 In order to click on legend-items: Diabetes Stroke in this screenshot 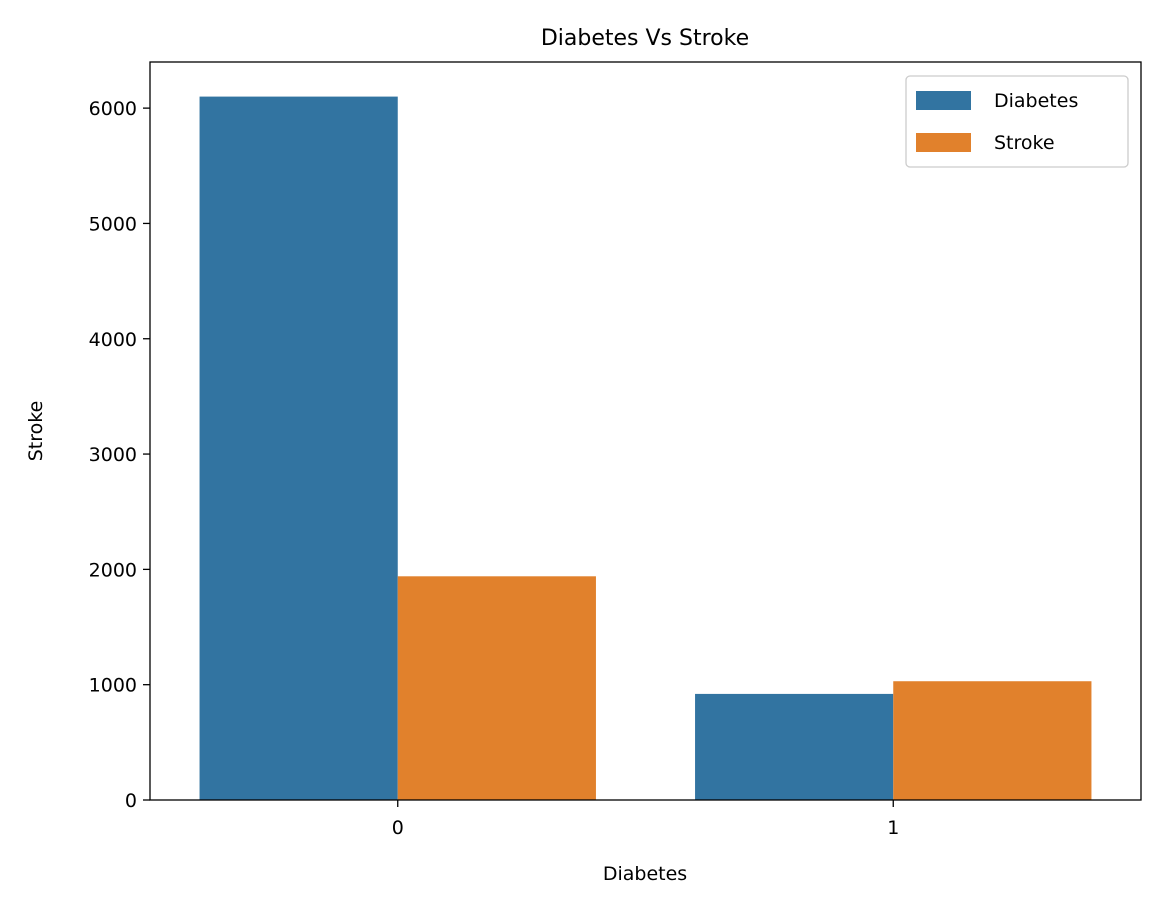, I will do `click(997, 122)`.